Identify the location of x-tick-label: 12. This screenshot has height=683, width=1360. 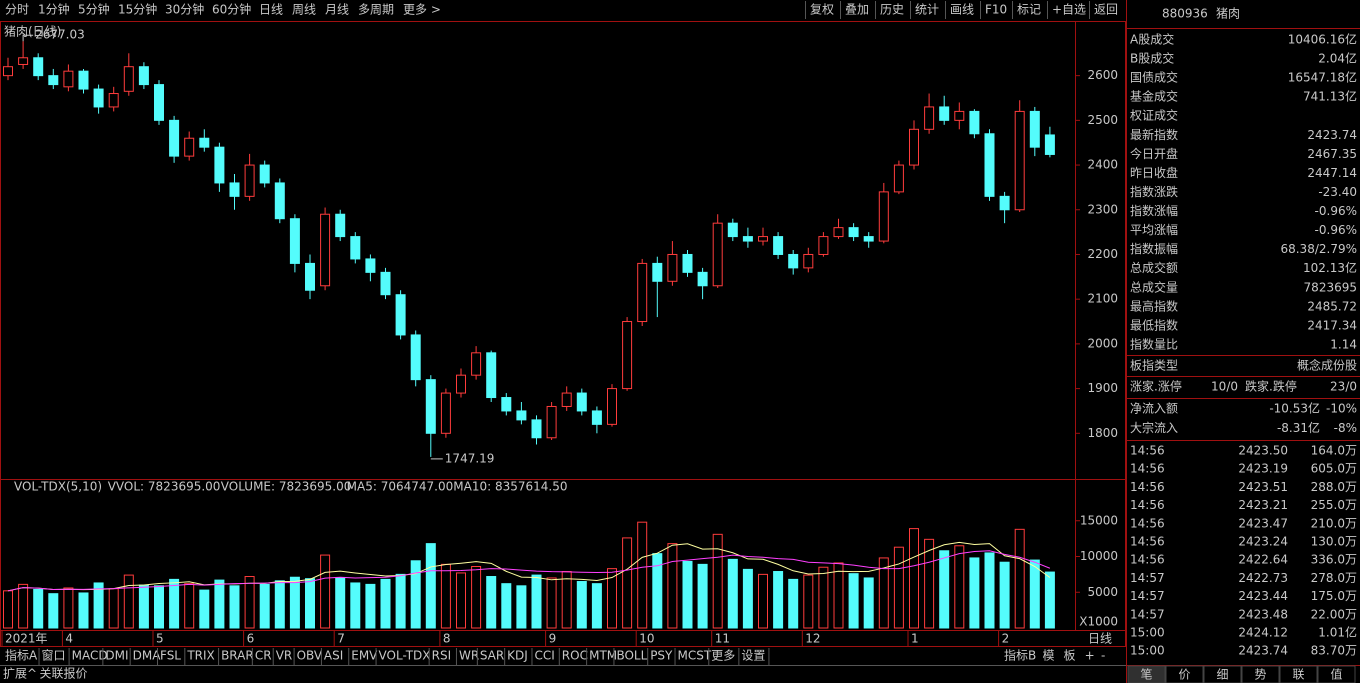
(812, 639).